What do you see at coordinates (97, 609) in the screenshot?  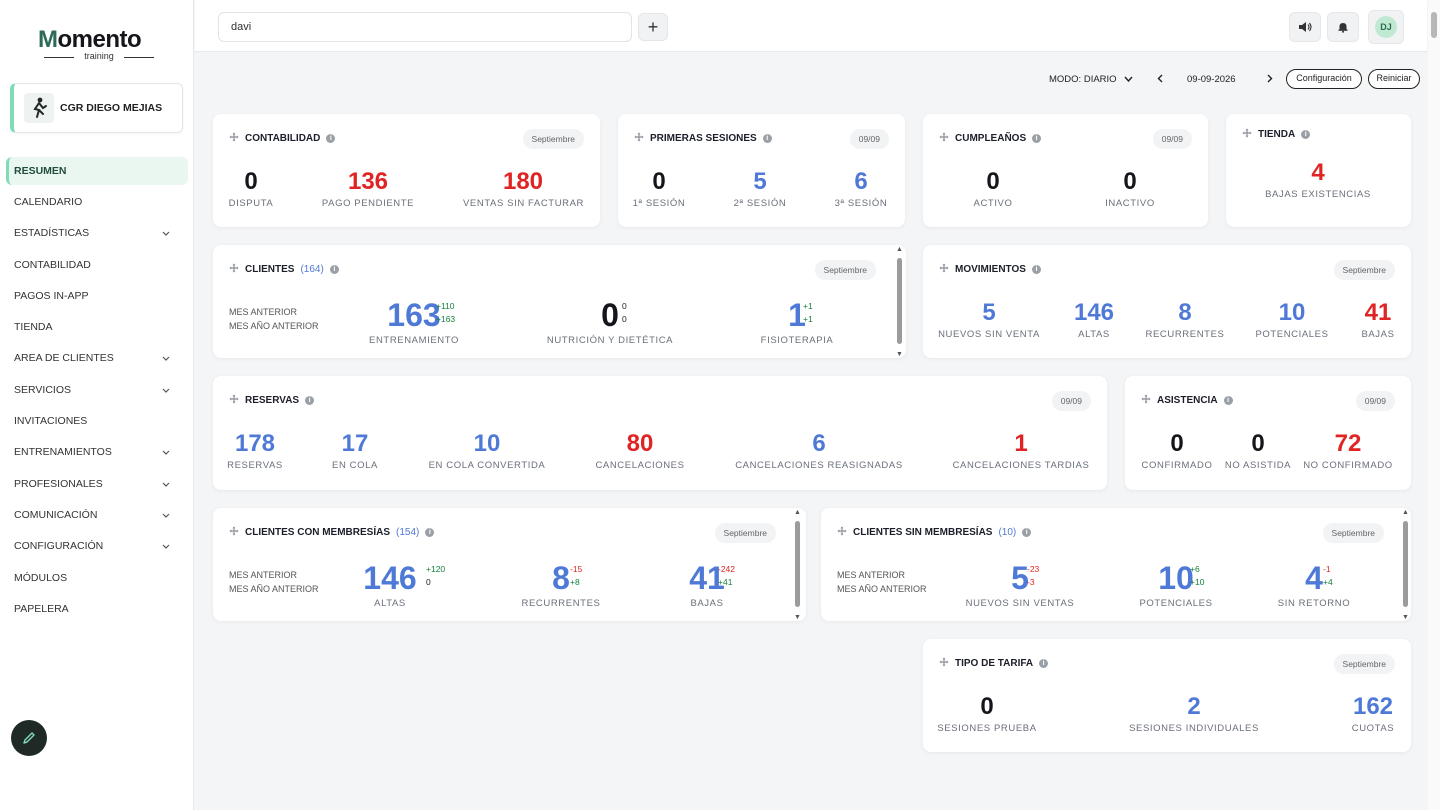 I see `sidebar-item-14: PAPELERA` at bounding box center [97, 609].